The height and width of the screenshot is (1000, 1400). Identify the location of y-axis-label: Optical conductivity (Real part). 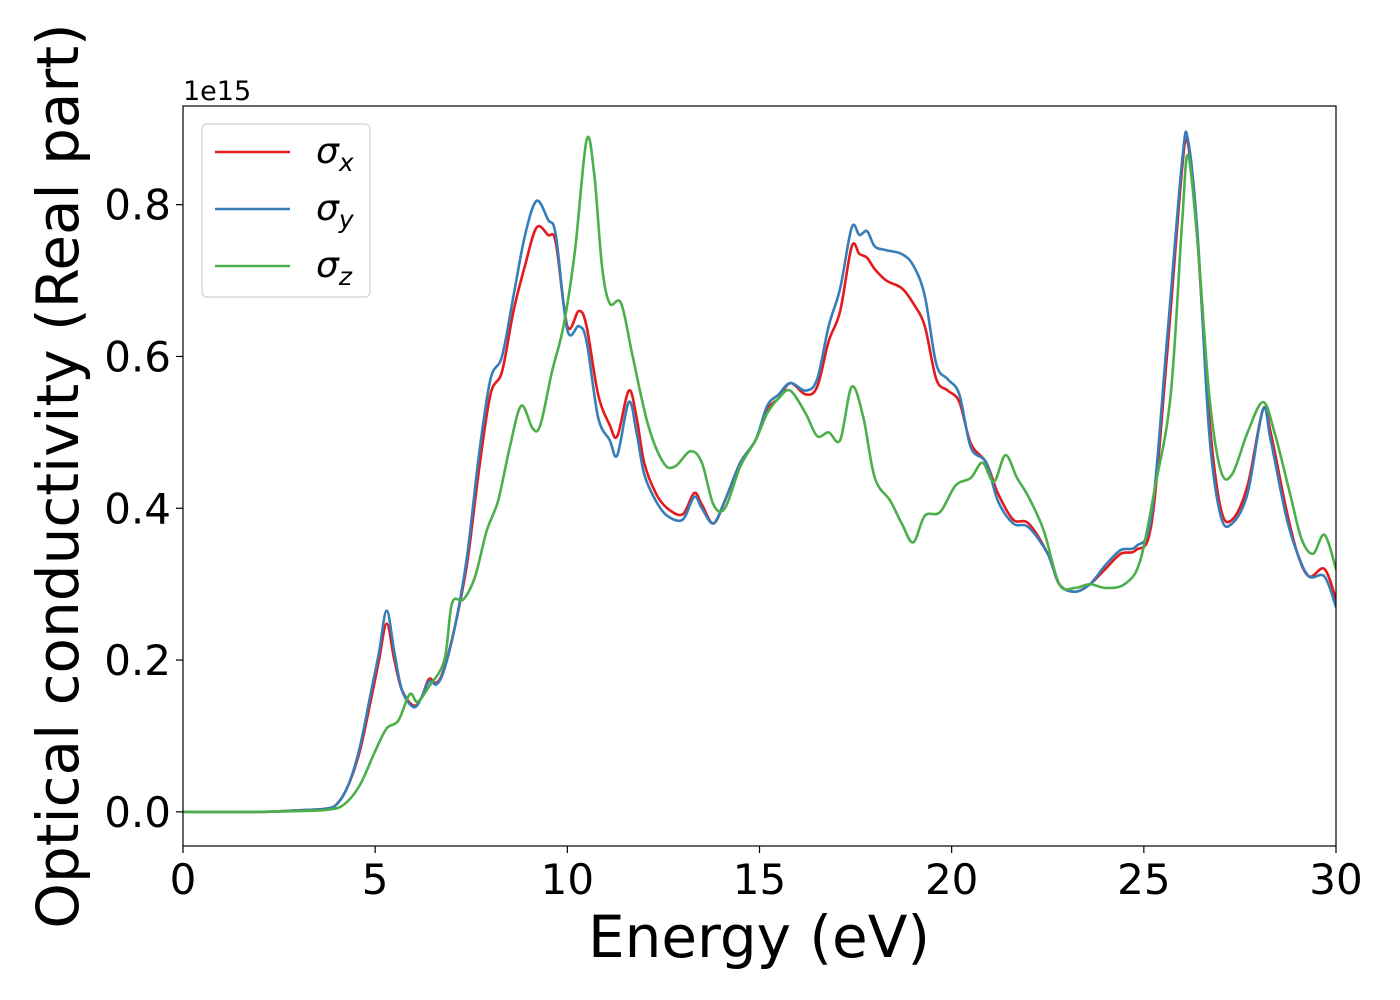
(58, 475).